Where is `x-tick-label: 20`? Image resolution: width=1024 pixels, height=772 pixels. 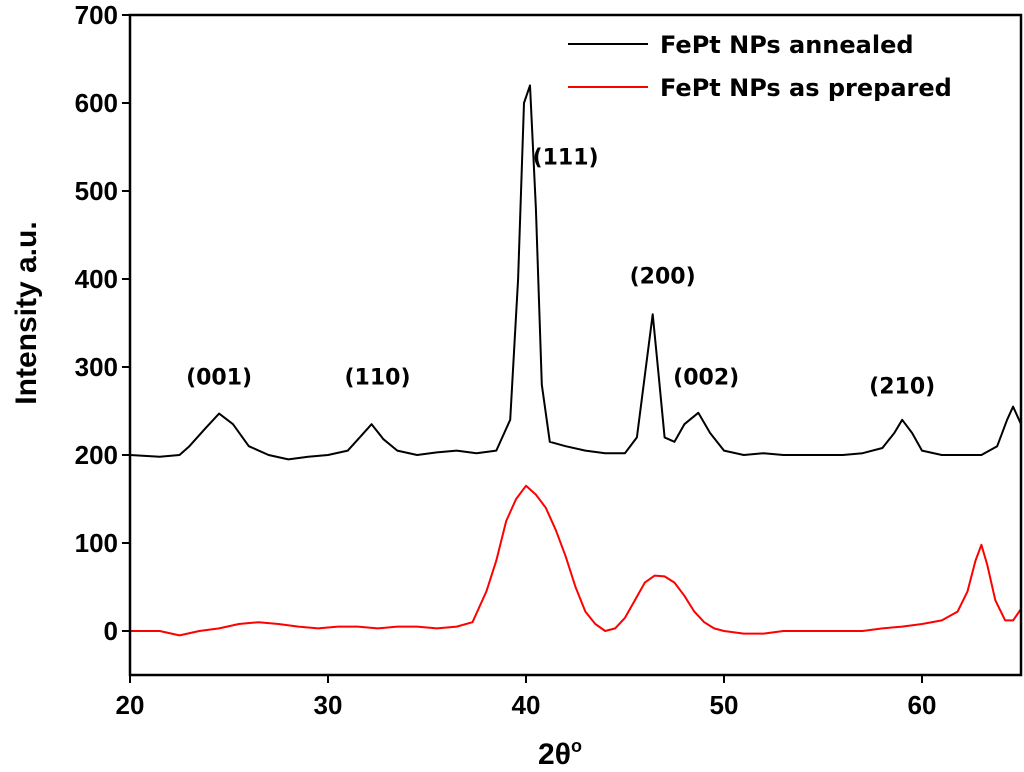
x-tick-label: 20 is located at coordinates (130, 705).